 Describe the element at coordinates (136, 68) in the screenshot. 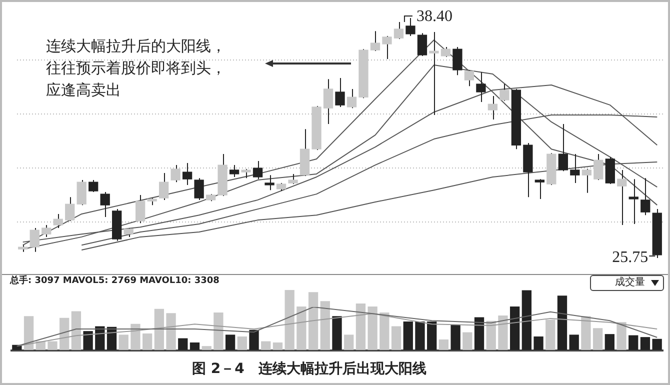

I see `annotation: 连续大幅拉升后的大阳线，往往预示着股价即将到头，应逢高卖出` at that location.